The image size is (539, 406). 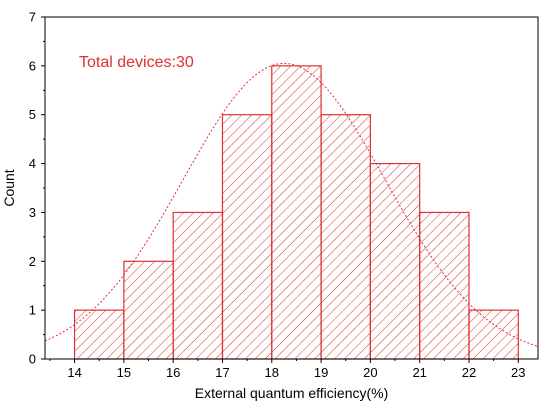 I want to click on x-tick-label-19: 19, so click(x=321, y=372).